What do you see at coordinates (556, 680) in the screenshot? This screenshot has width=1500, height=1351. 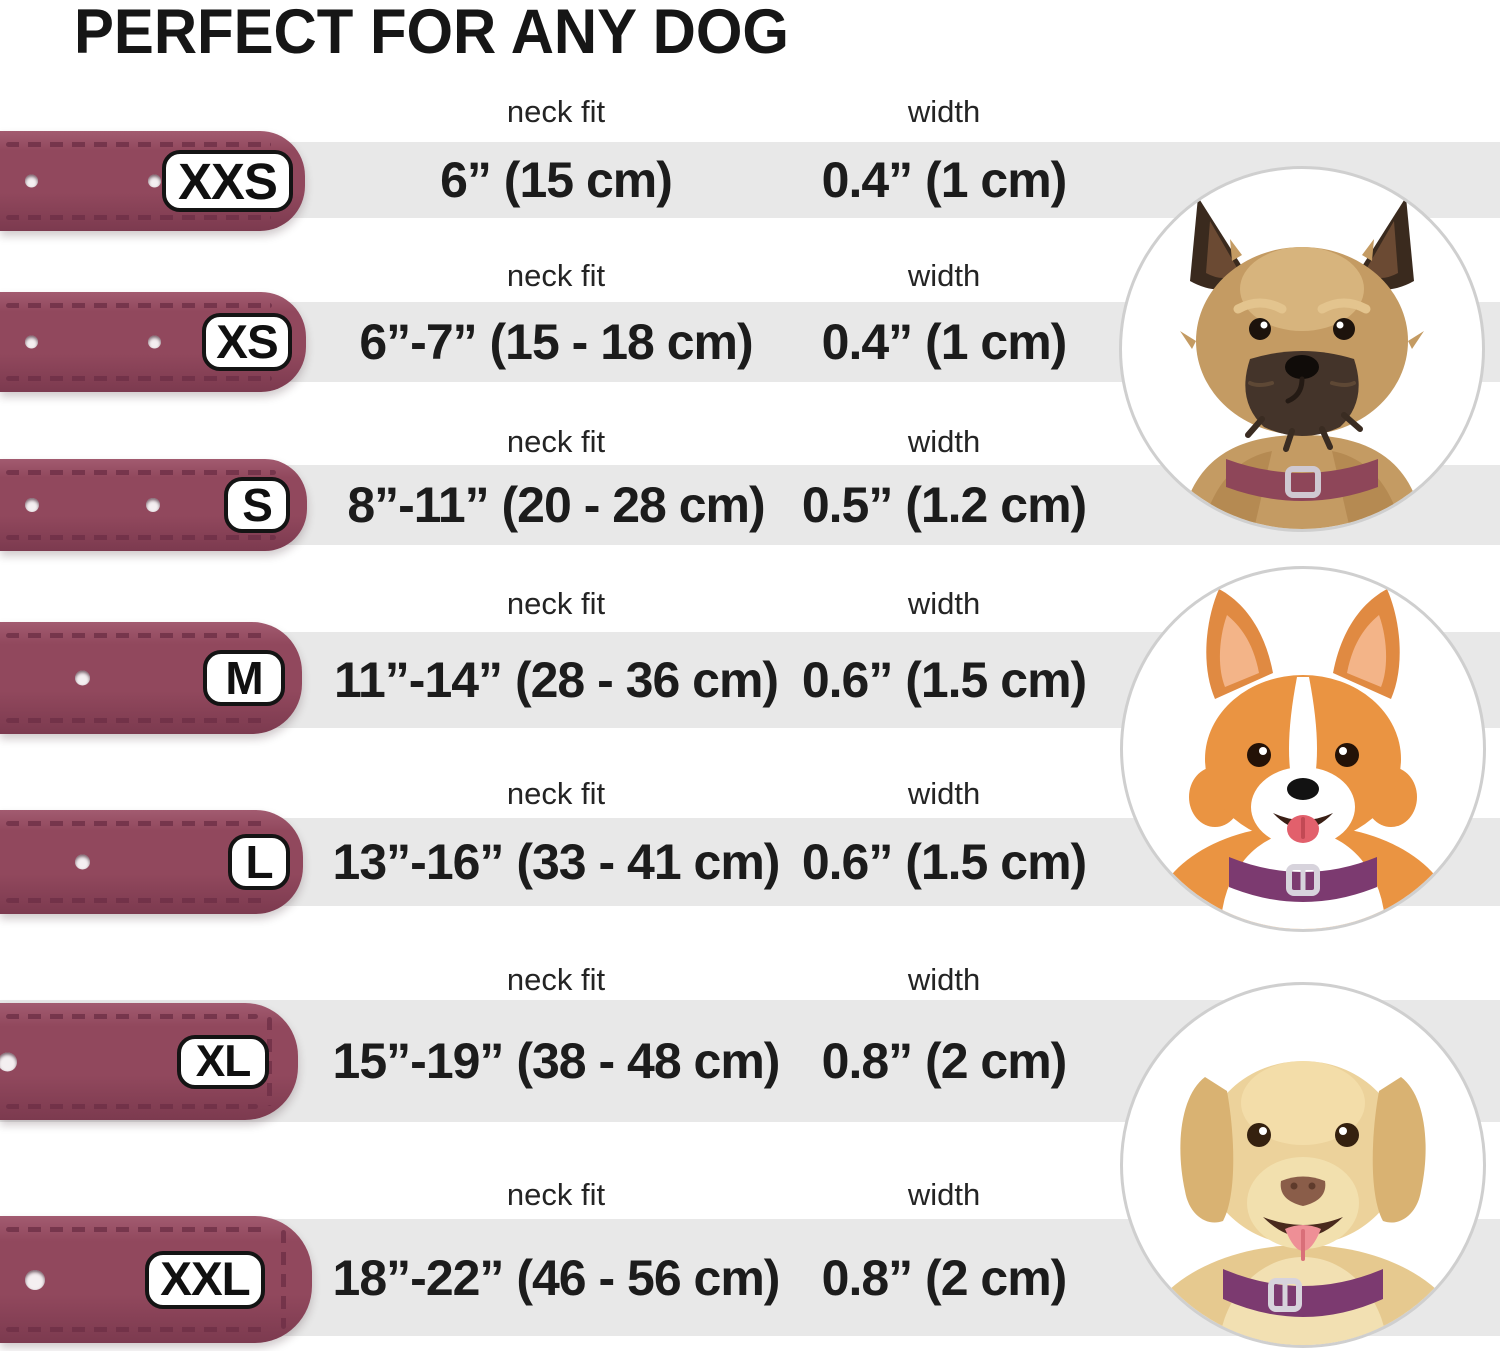 I see `neck-fit-value: 11”-14” (28 - 36 cm)` at bounding box center [556, 680].